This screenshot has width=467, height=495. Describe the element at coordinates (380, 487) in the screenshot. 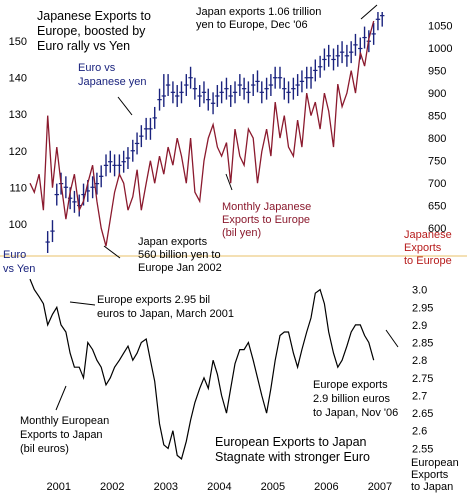

I see `x-tick-label: 2007` at that location.